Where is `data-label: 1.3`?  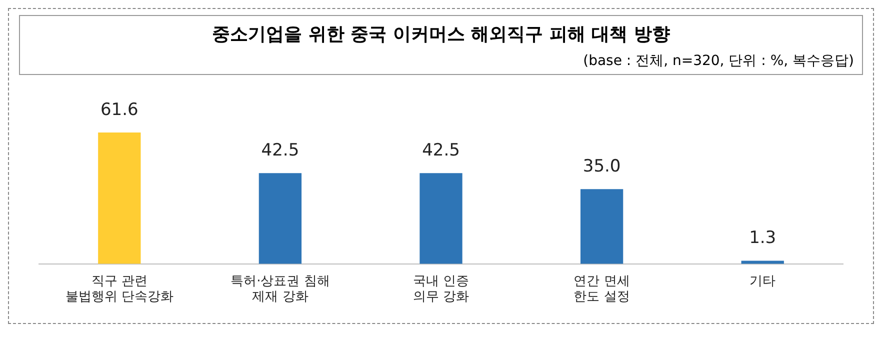
data-label: 1.3 is located at coordinates (762, 238).